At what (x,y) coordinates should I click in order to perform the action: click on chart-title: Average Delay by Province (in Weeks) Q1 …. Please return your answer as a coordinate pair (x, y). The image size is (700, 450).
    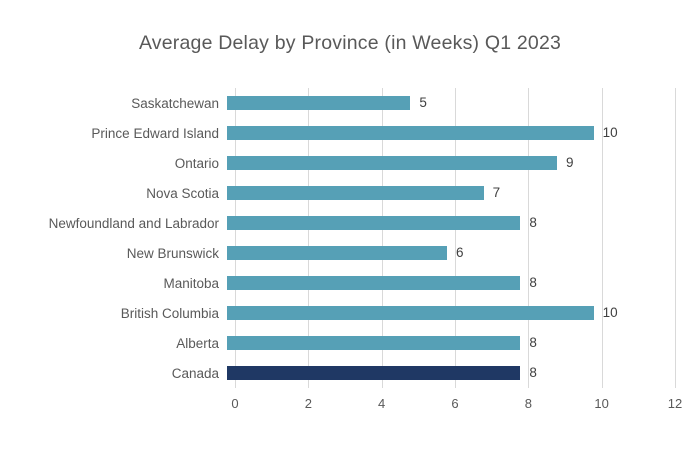
    Looking at the image, I should click on (350, 43).